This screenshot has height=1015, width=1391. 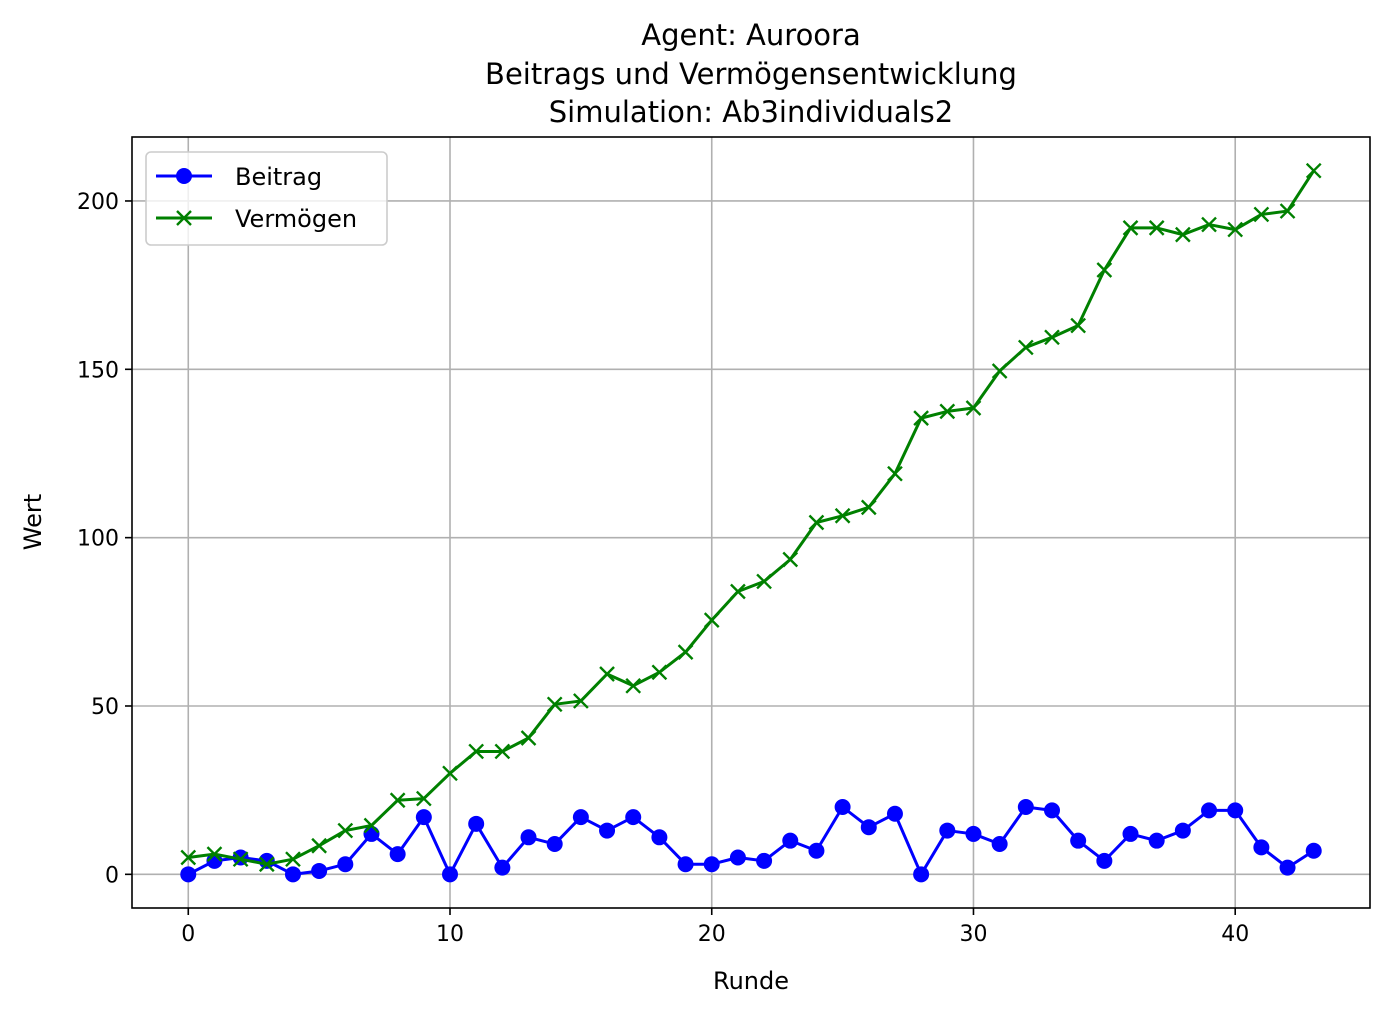 What do you see at coordinates (450, 934) in the screenshot?
I see `x-tick-label: 10` at bounding box center [450, 934].